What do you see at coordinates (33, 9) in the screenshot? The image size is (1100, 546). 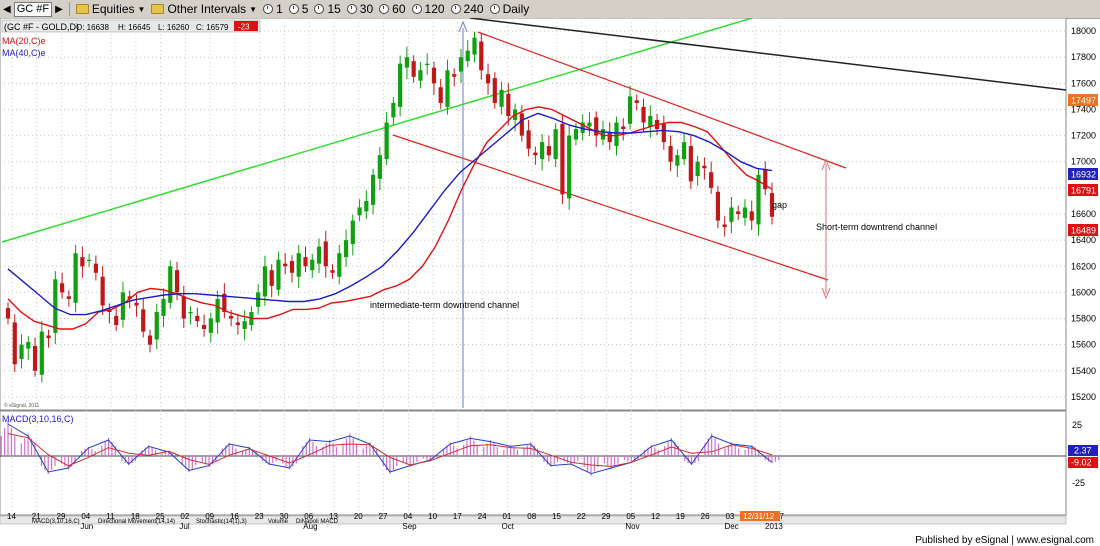 I see `symbol-field: GC #F` at bounding box center [33, 9].